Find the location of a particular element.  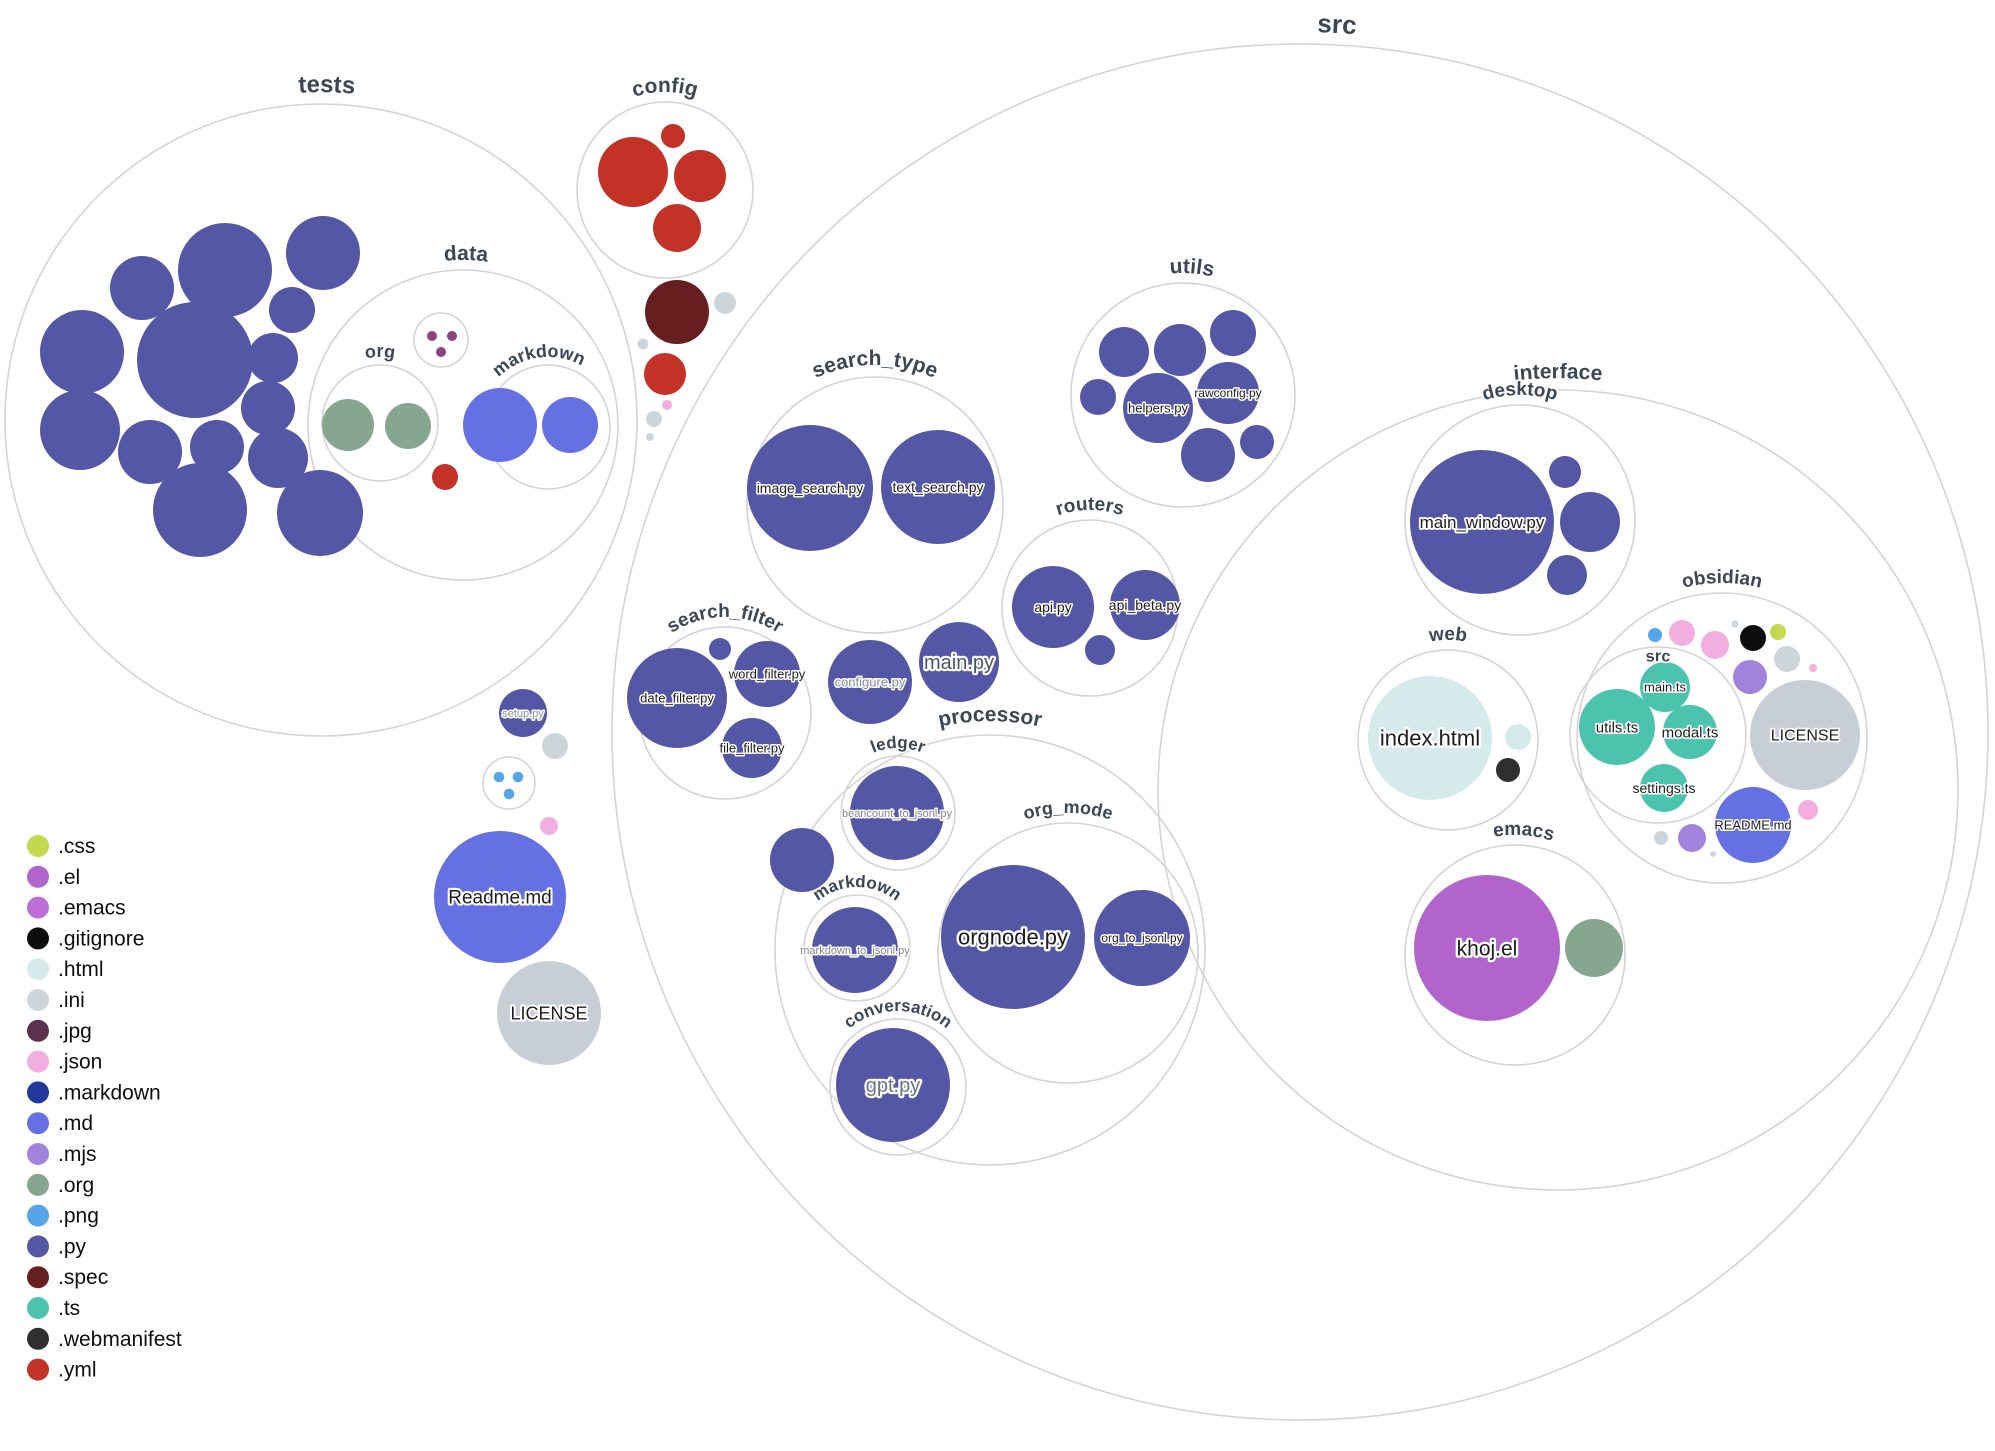

file-circle-beancount_to_jsonl.py-61 is located at coordinates (897, 813).